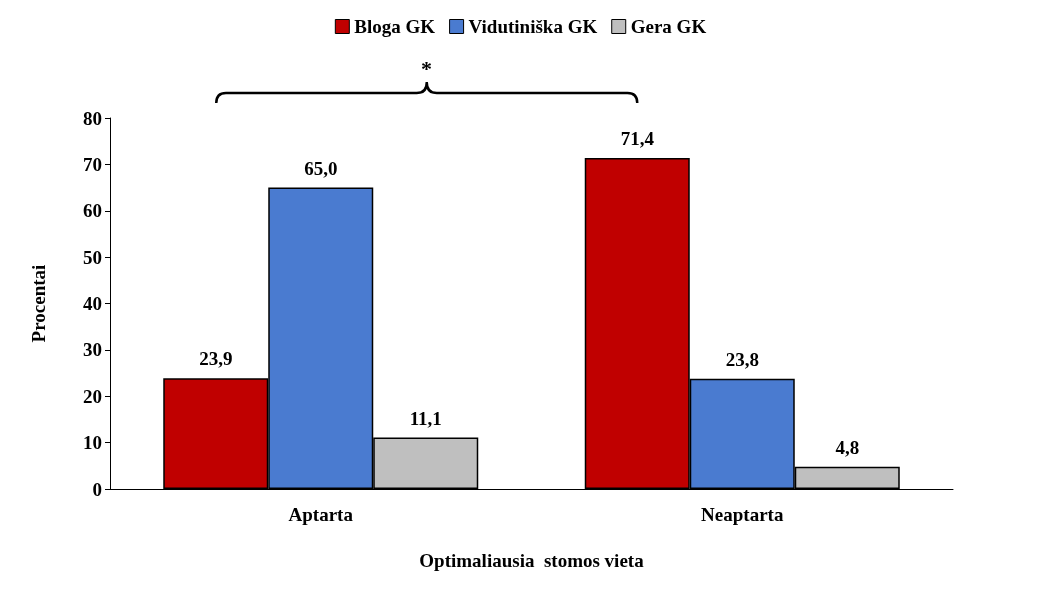 The height and width of the screenshot is (591, 1041). Describe the element at coordinates (92, 443) in the screenshot. I see `y-tick-label: 10` at that location.